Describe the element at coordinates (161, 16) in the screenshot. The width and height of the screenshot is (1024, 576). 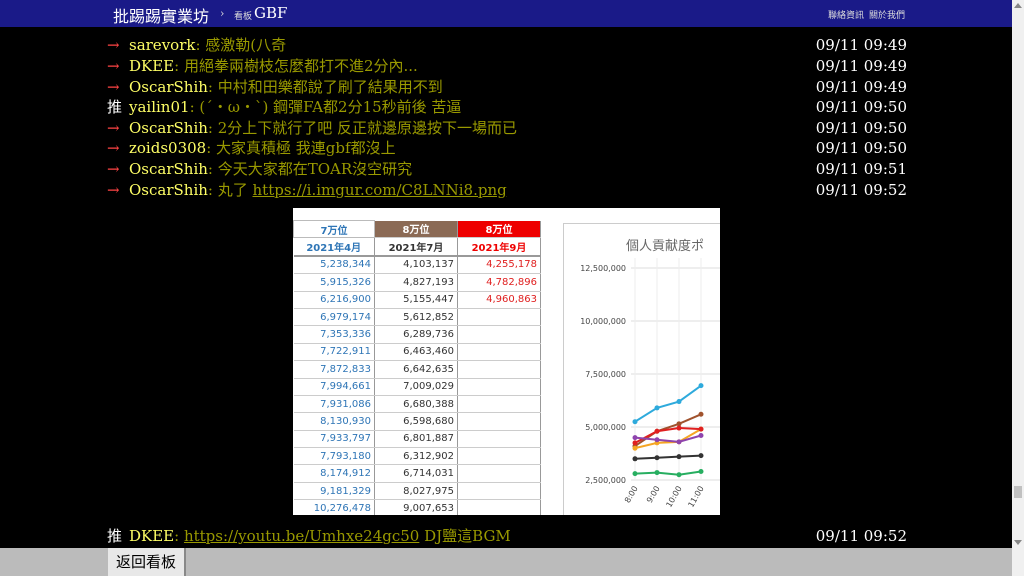
I see `site-title-link: 批踢踢實業坊` at that location.